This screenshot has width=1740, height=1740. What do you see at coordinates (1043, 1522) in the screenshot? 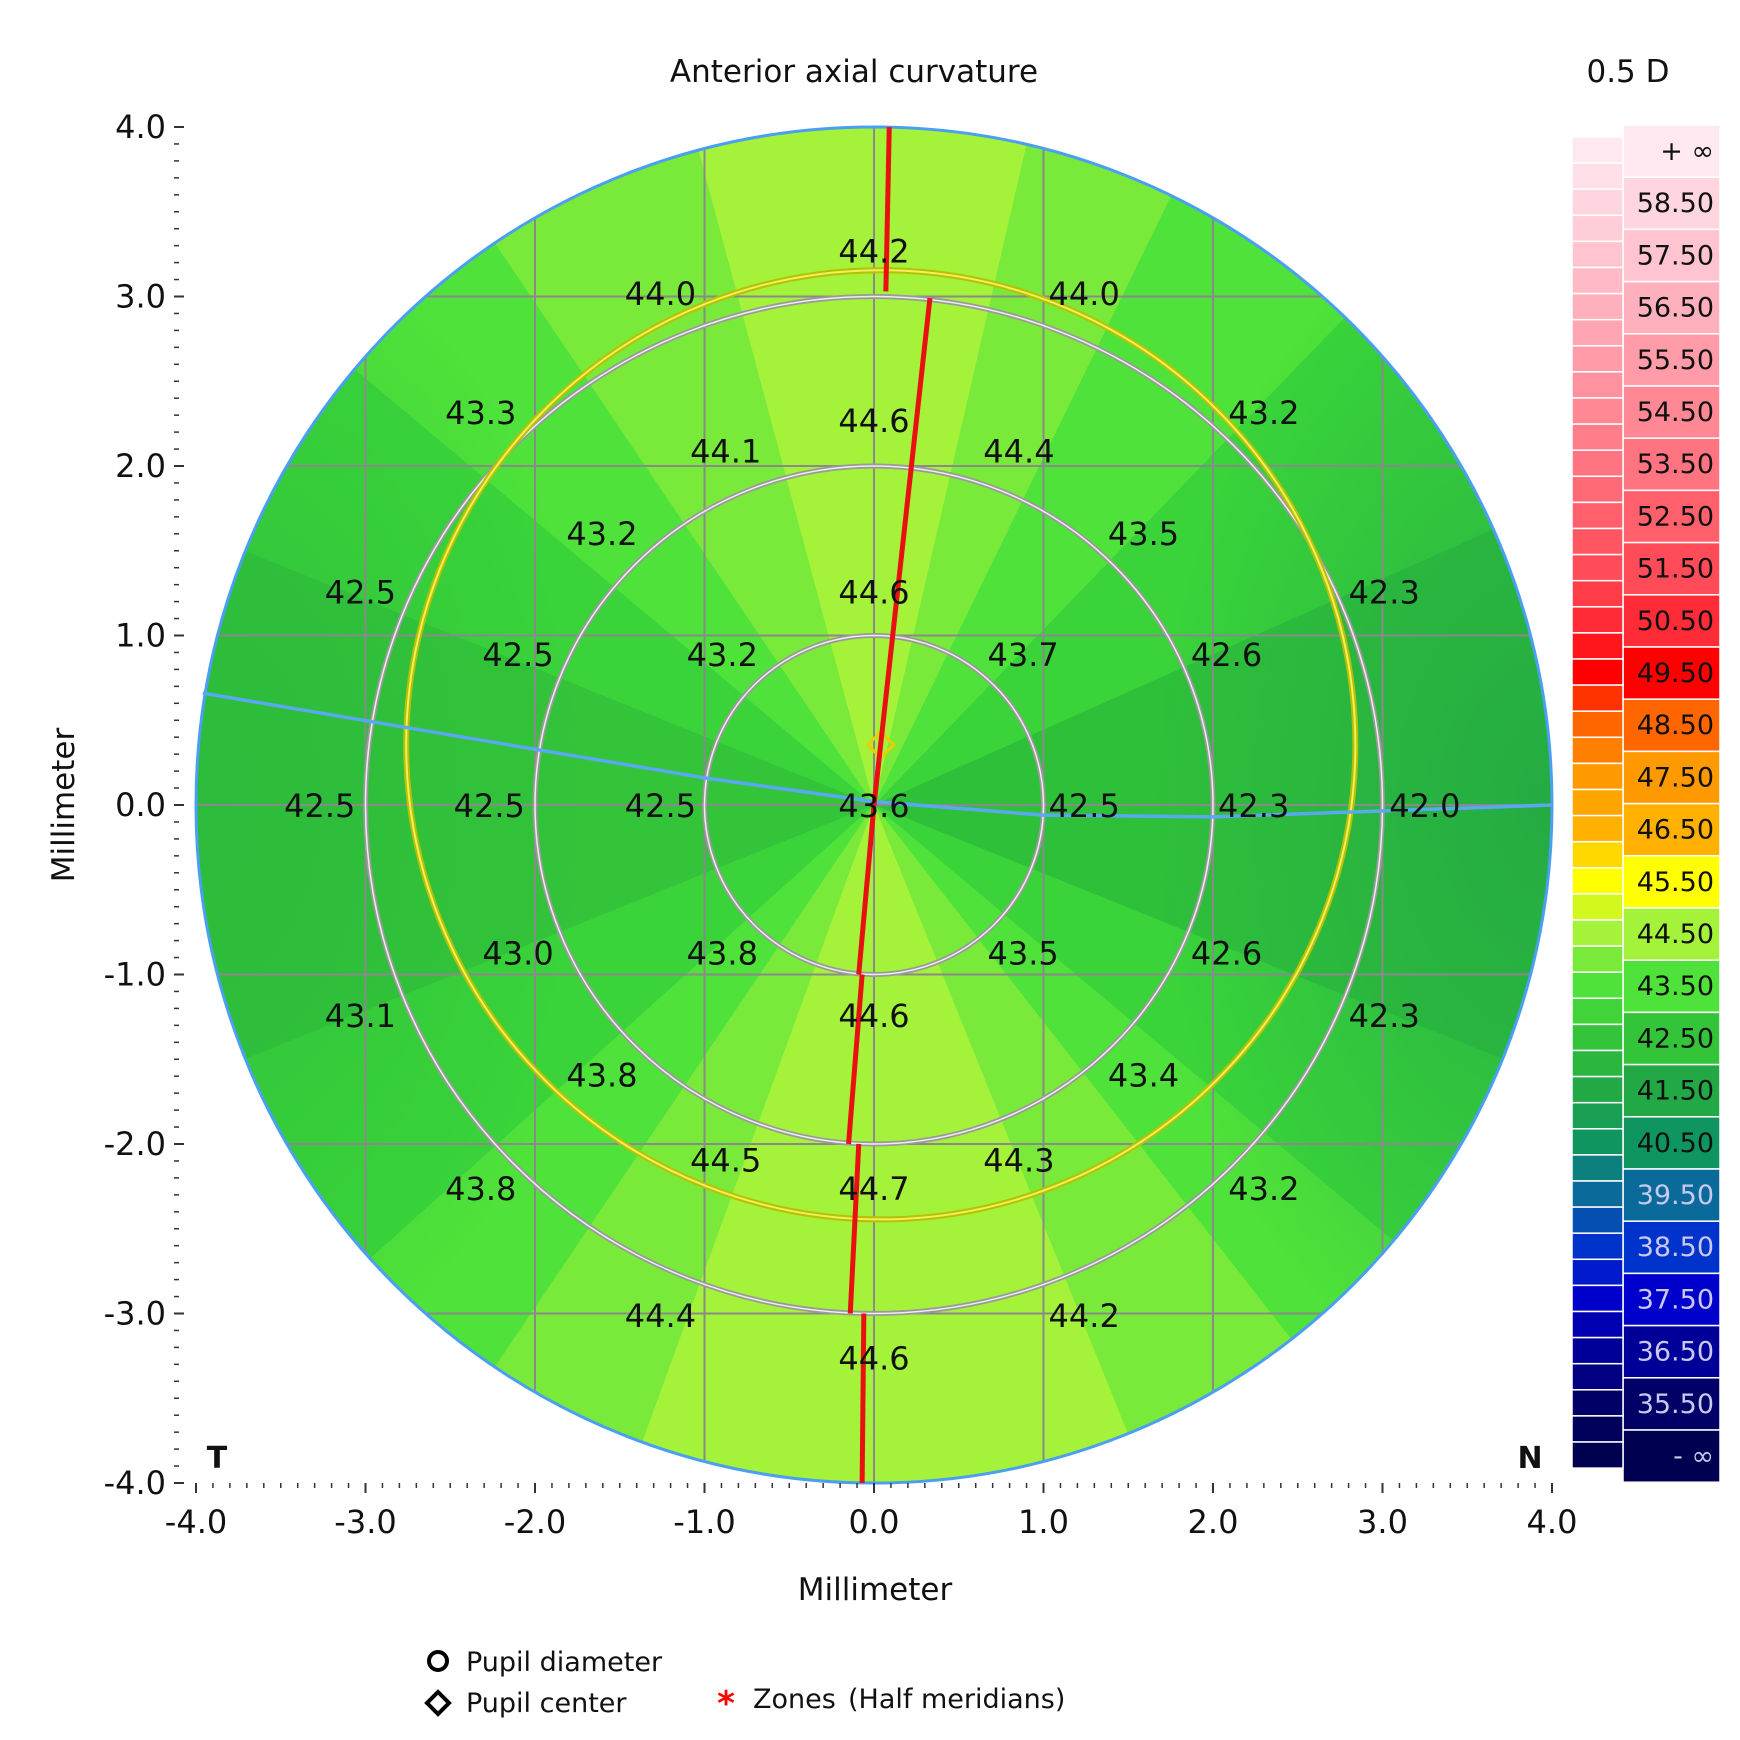
I see `x-tick-label: 1.0` at bounding box center [1043, 1522].